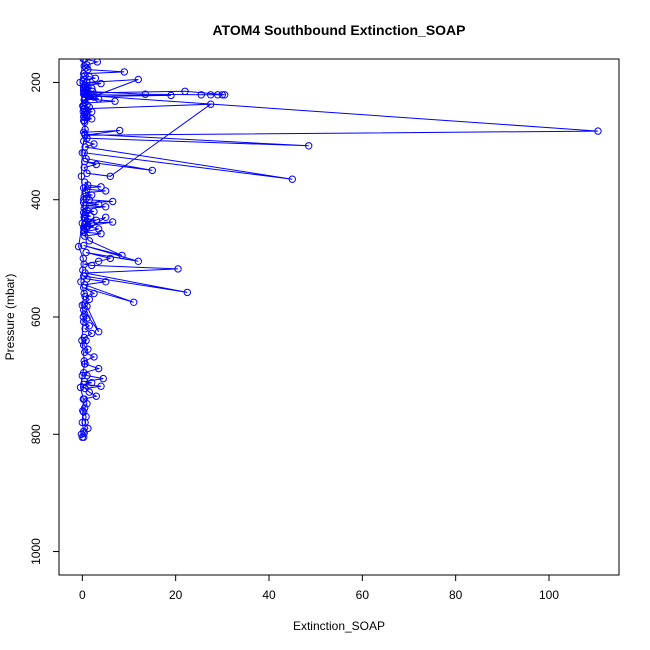  Describe the element at coordinates (36, 317) in the screenshot. I see `y-tick-label: 600` at that location.